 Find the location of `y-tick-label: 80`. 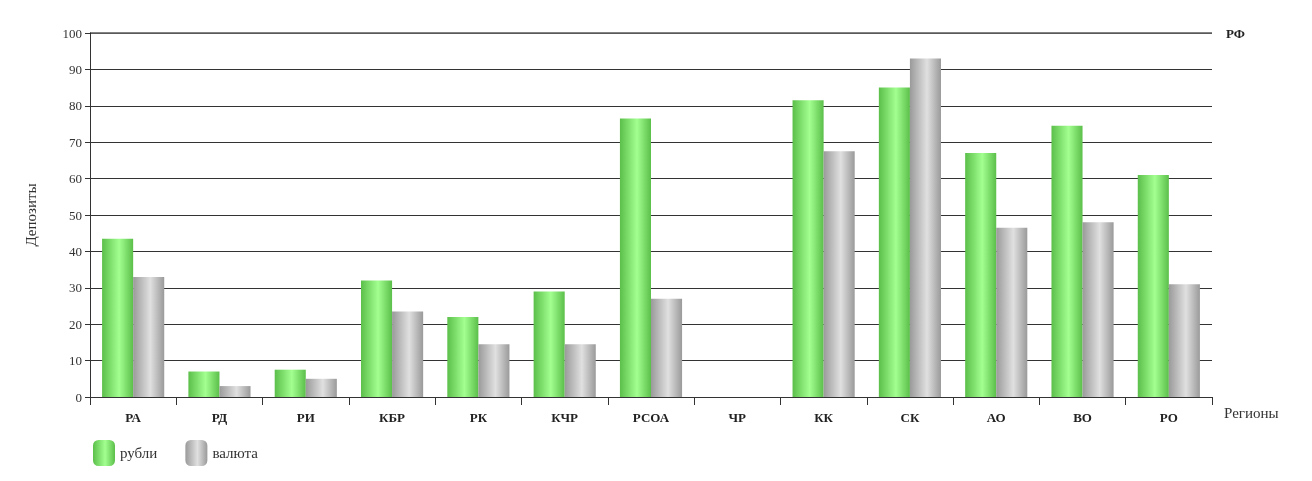

y-tick-label: 80 is located at coordinates (75, 106).